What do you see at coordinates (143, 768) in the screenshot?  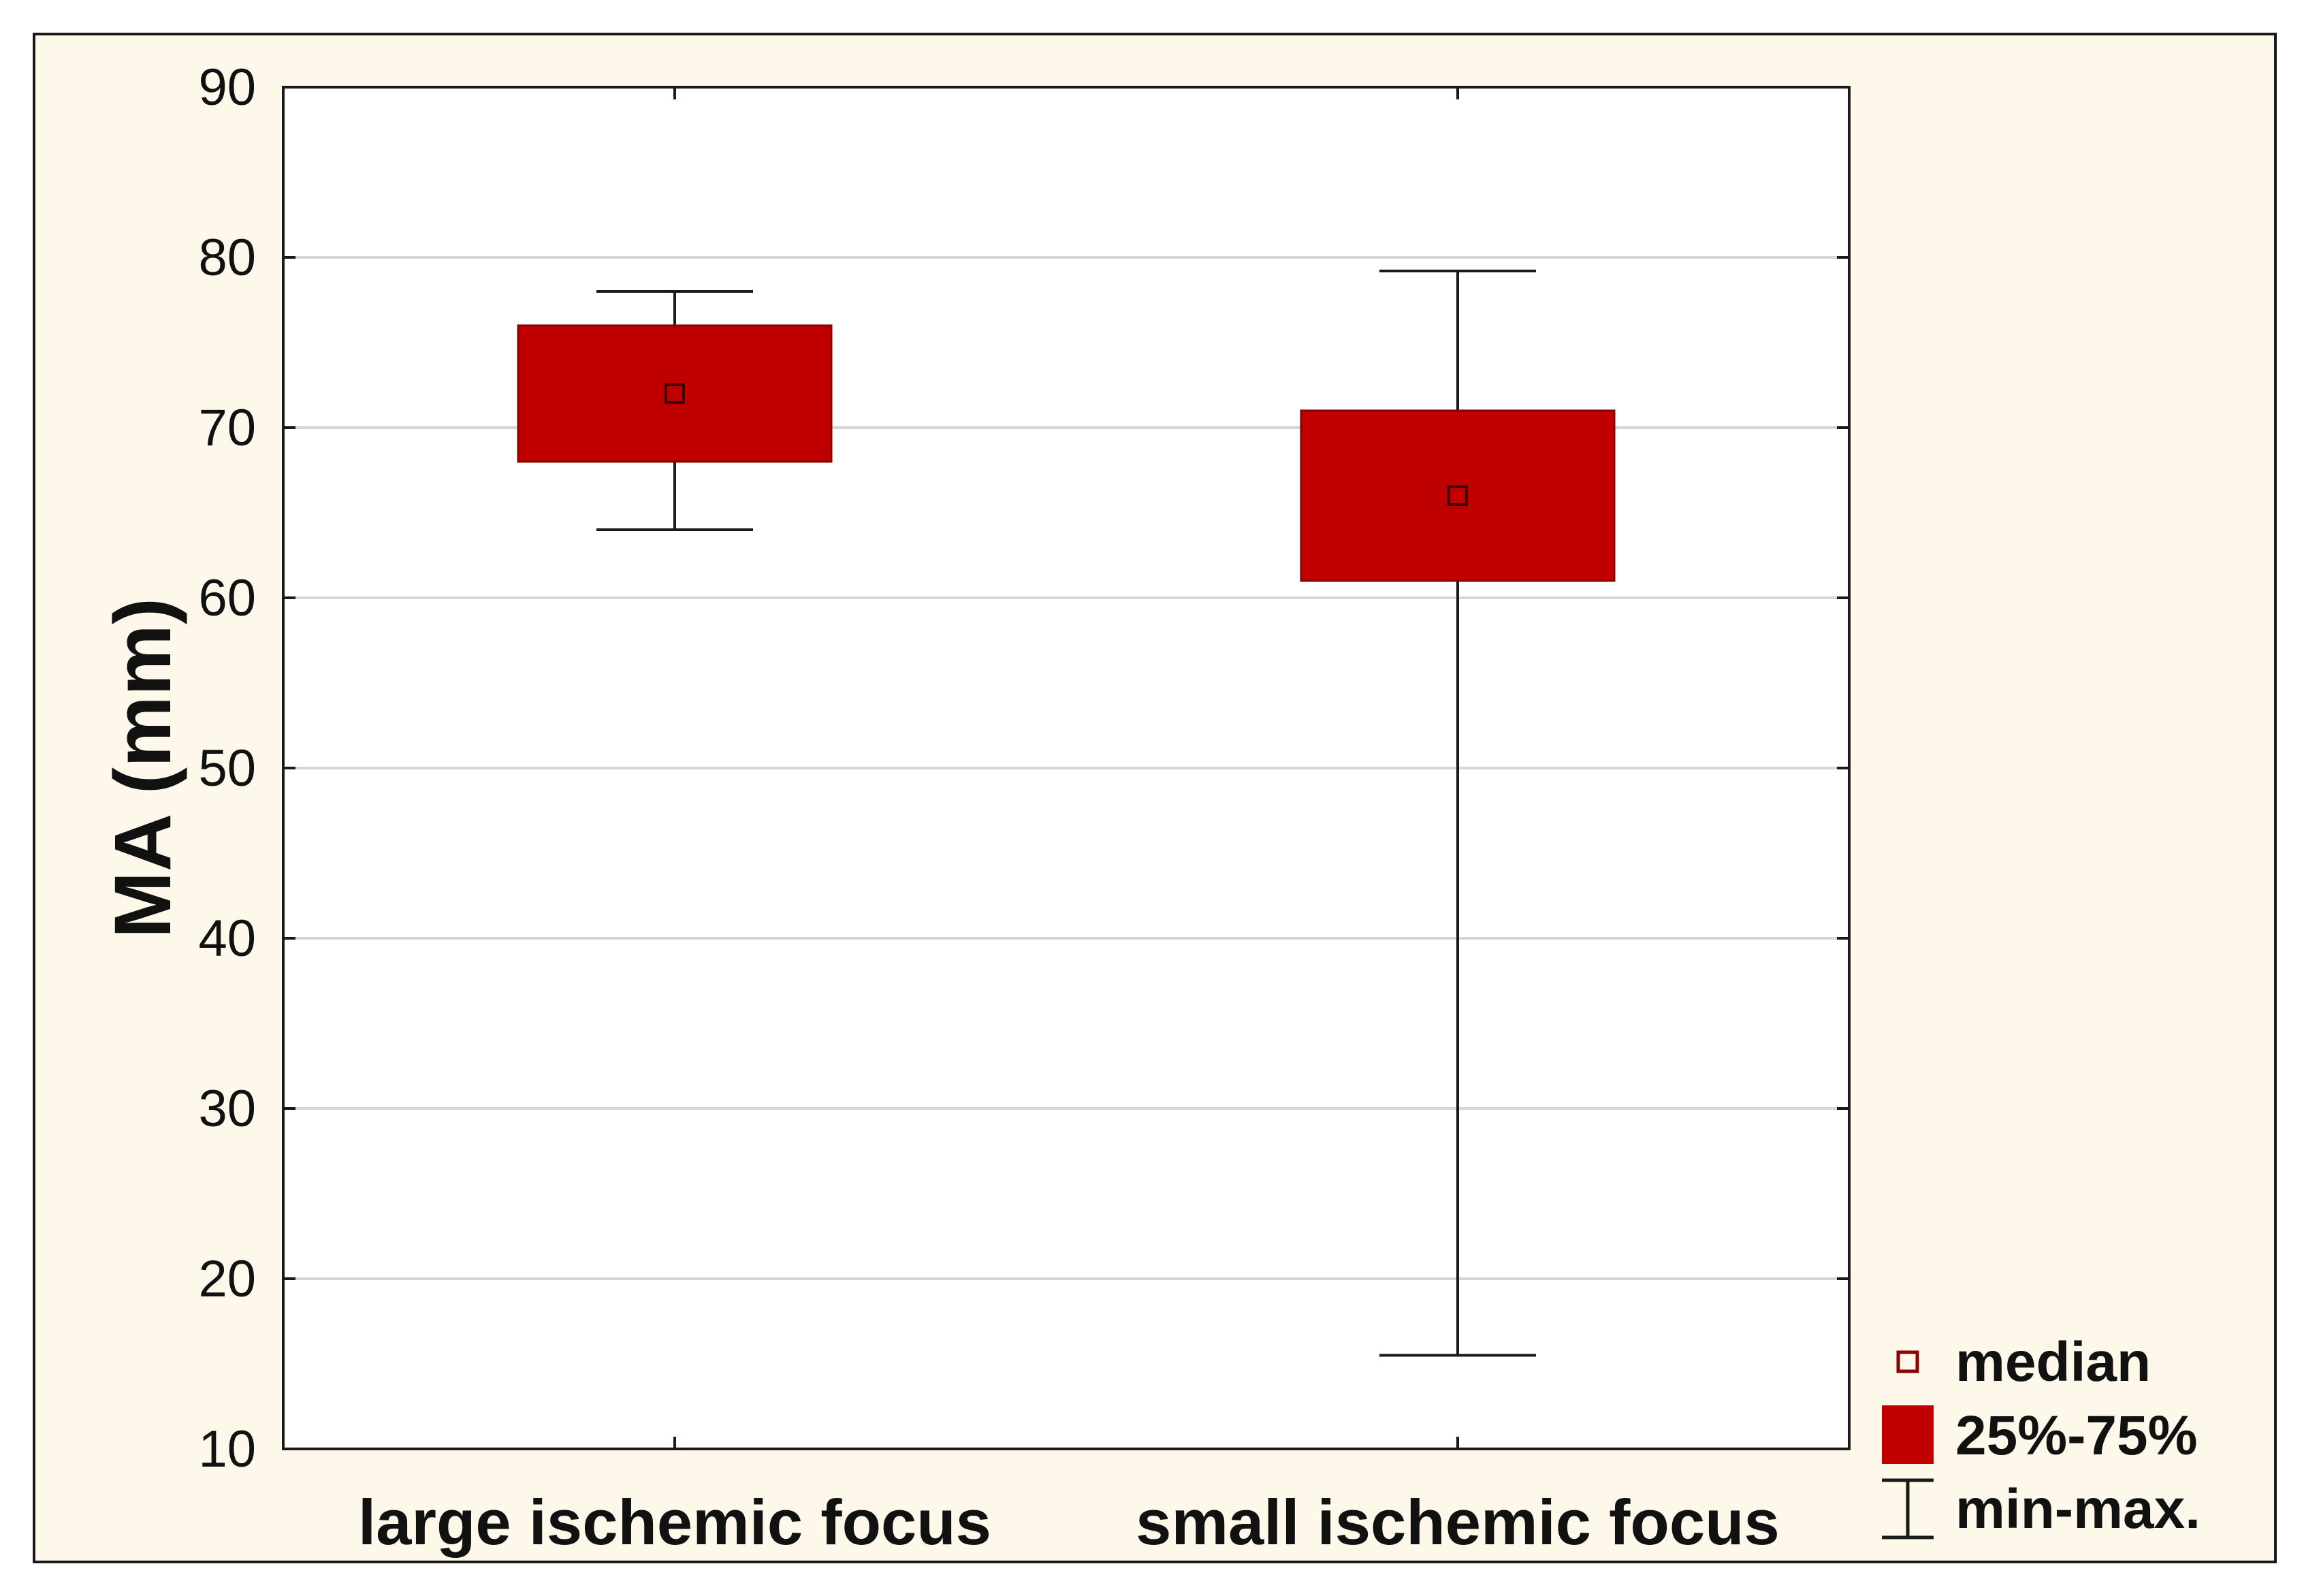 I see `y-axis-title: MA (mm)` at bounding box center [143, 768].